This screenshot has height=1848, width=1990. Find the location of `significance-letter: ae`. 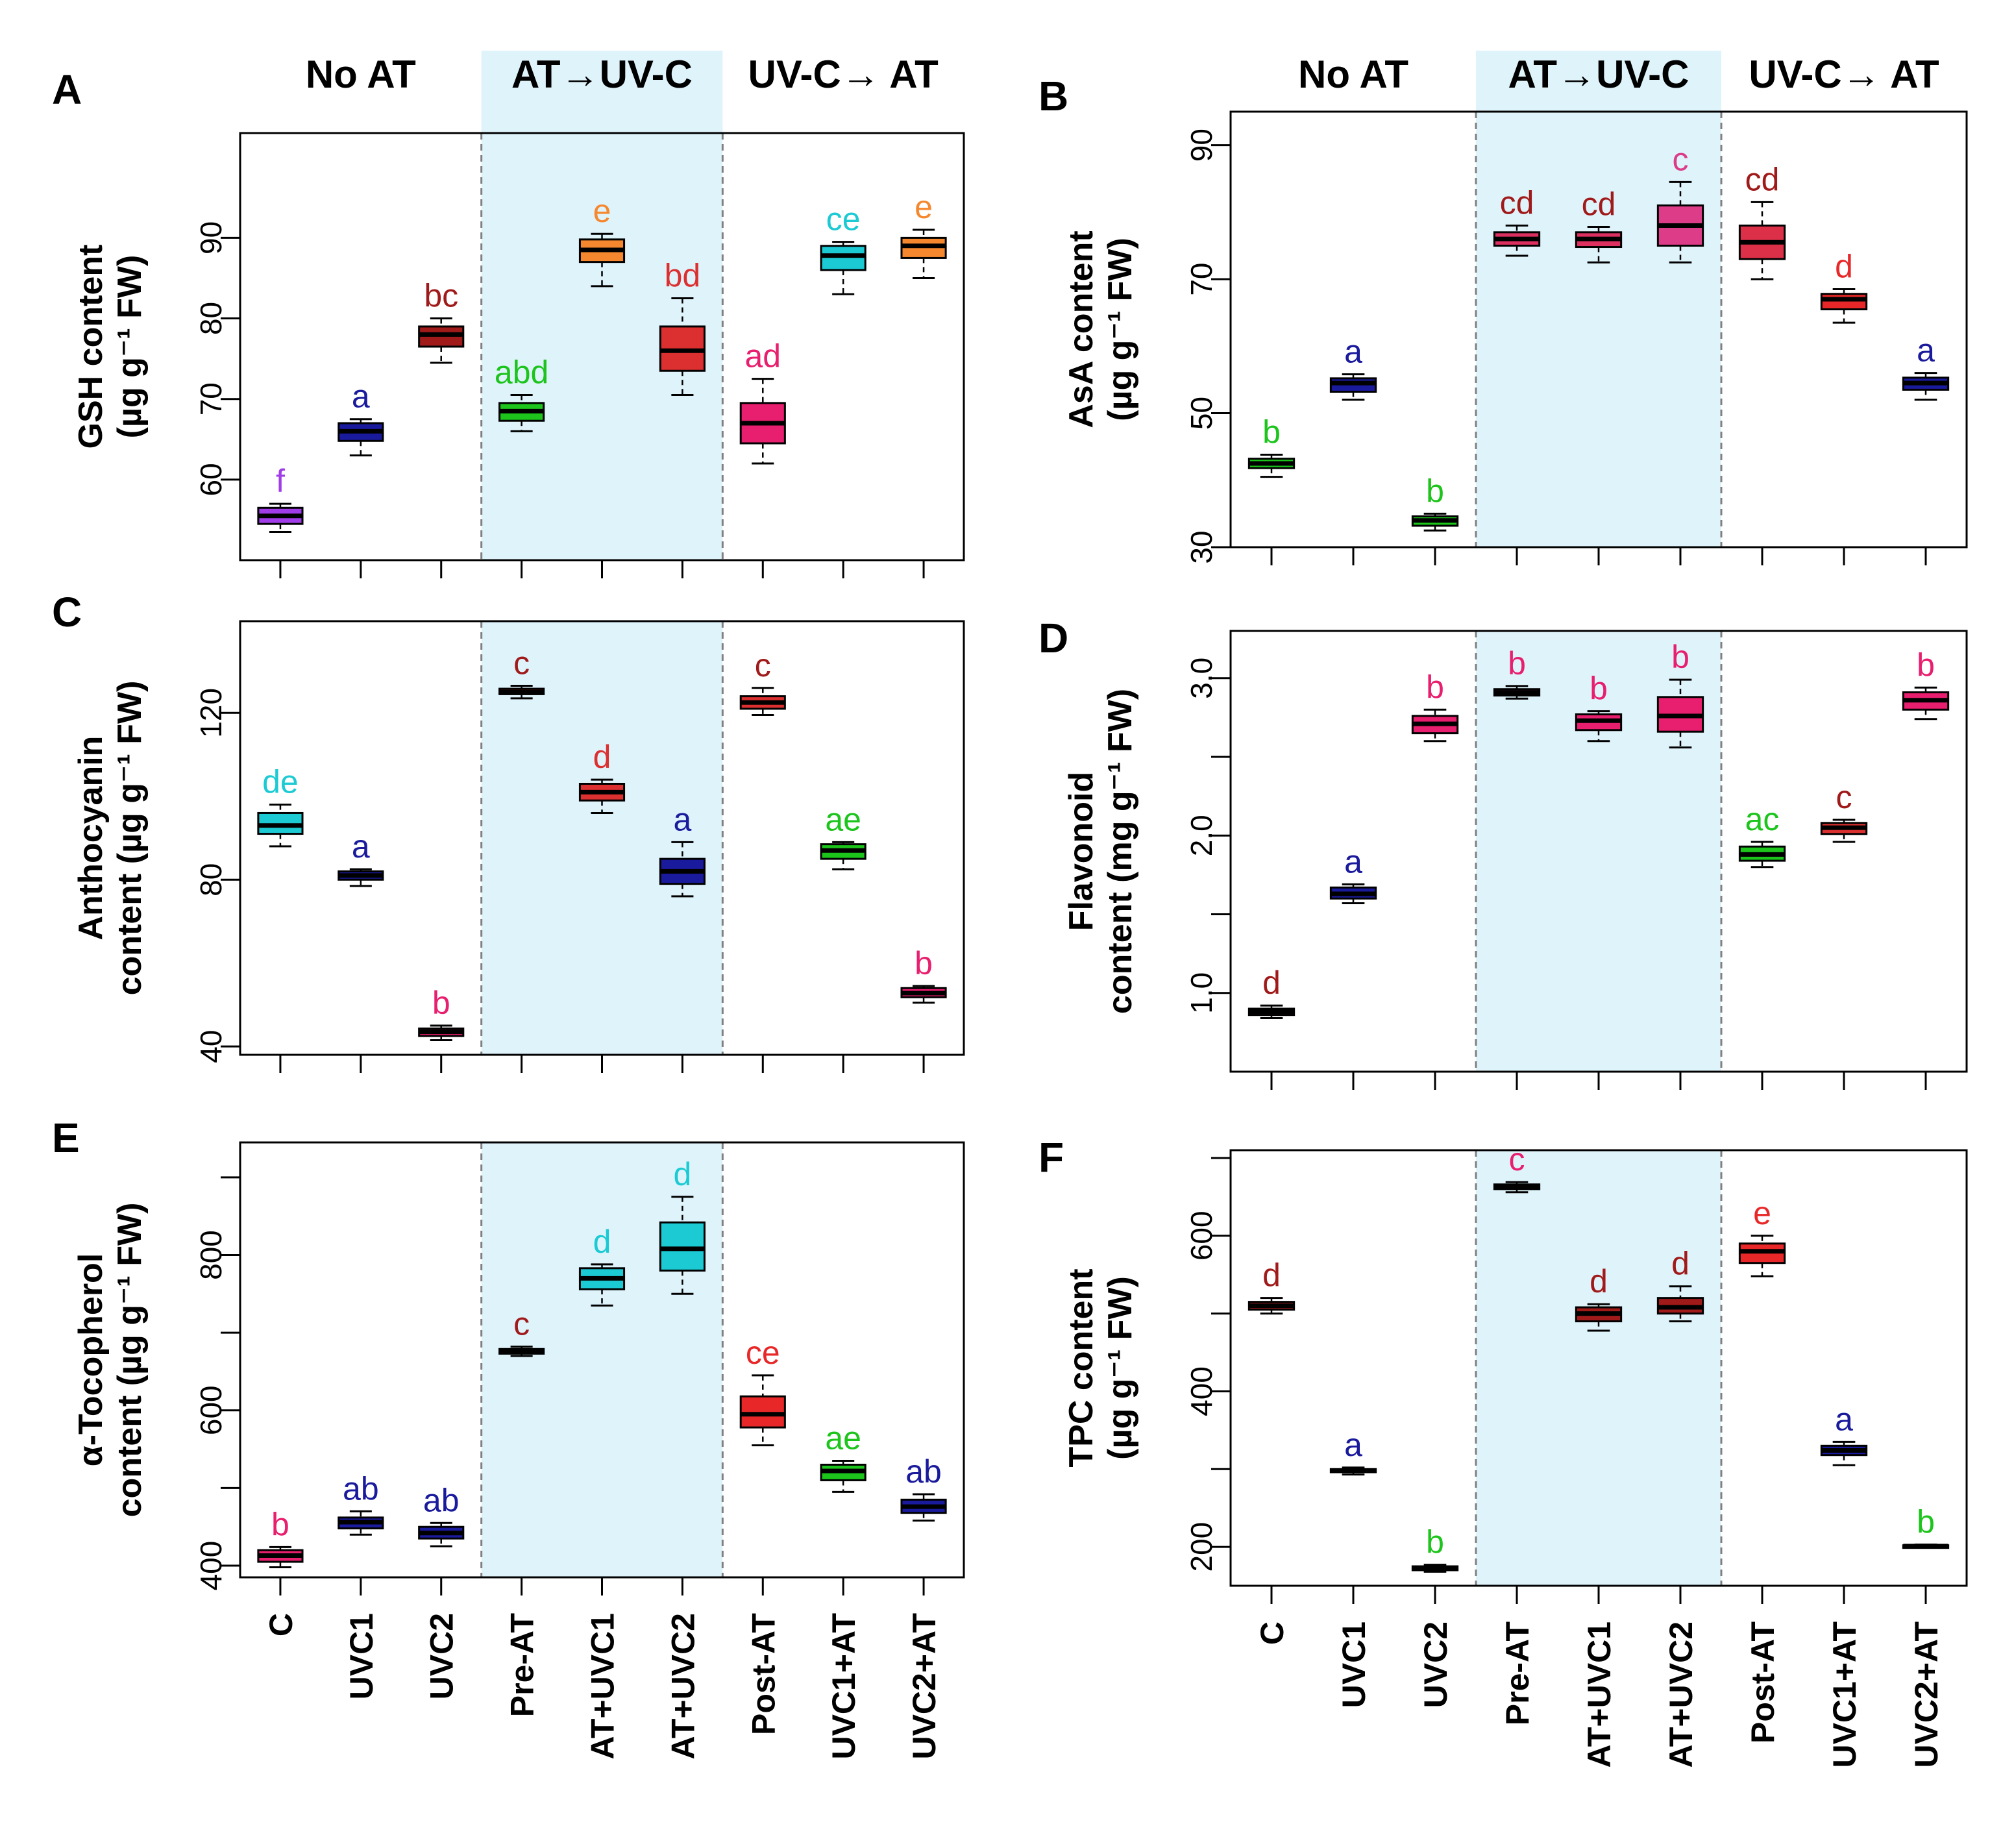

significance-letter: ae is located at coordinates (843, 819).